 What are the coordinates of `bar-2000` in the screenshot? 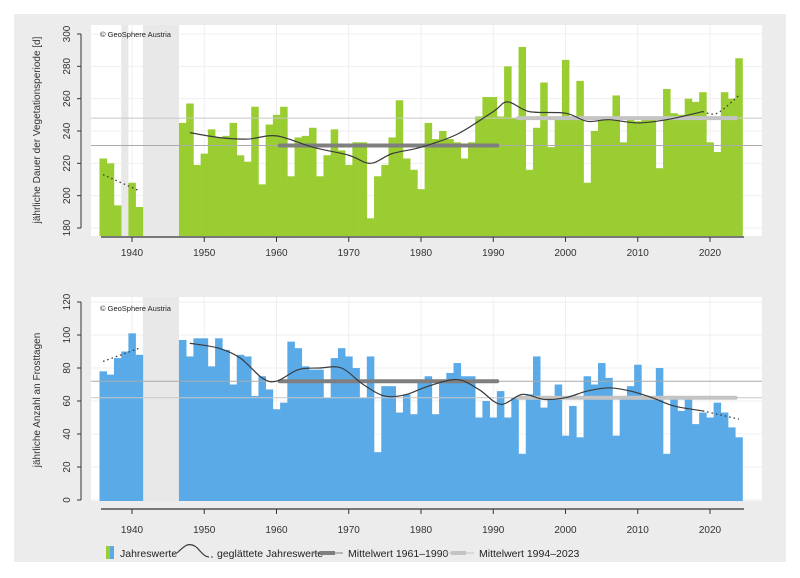 It's located at (565, 147).